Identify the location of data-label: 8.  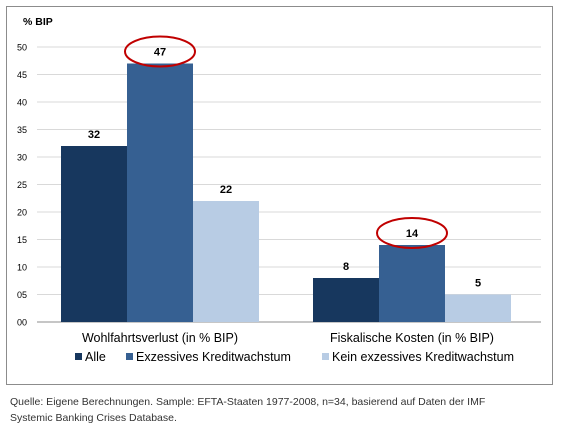
(346, 267).